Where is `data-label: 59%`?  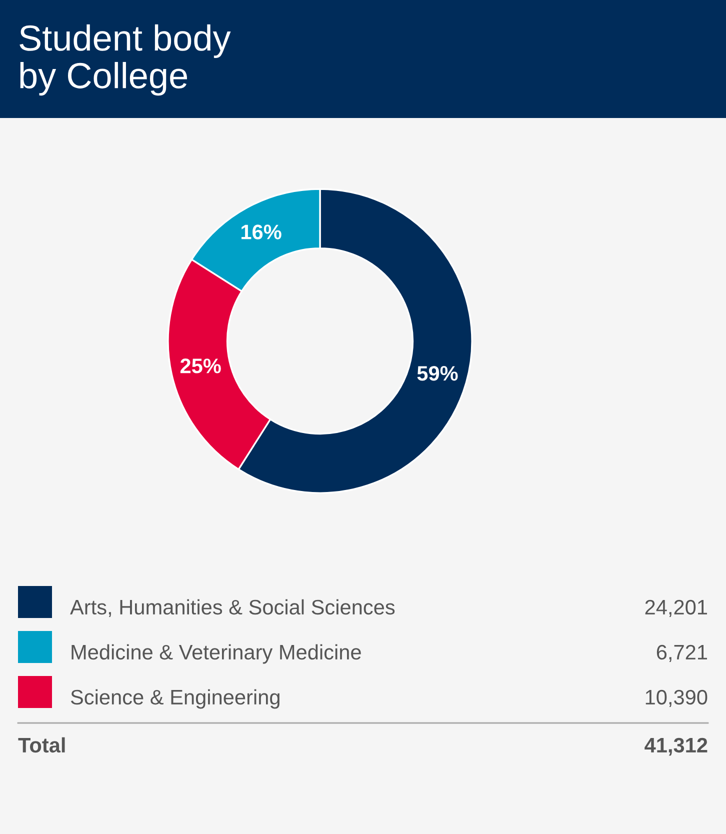
data-label: 59% is located at coordinates (437, 373).